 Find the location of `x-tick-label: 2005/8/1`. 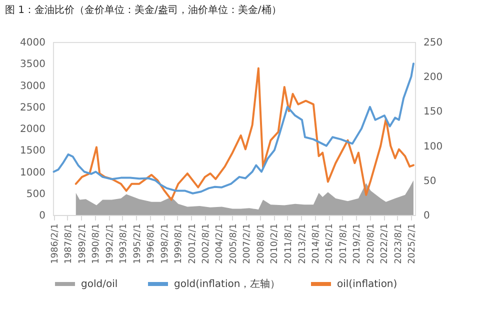

x-tick-label: 2005/8/1 is located at coordinates (233, 244).